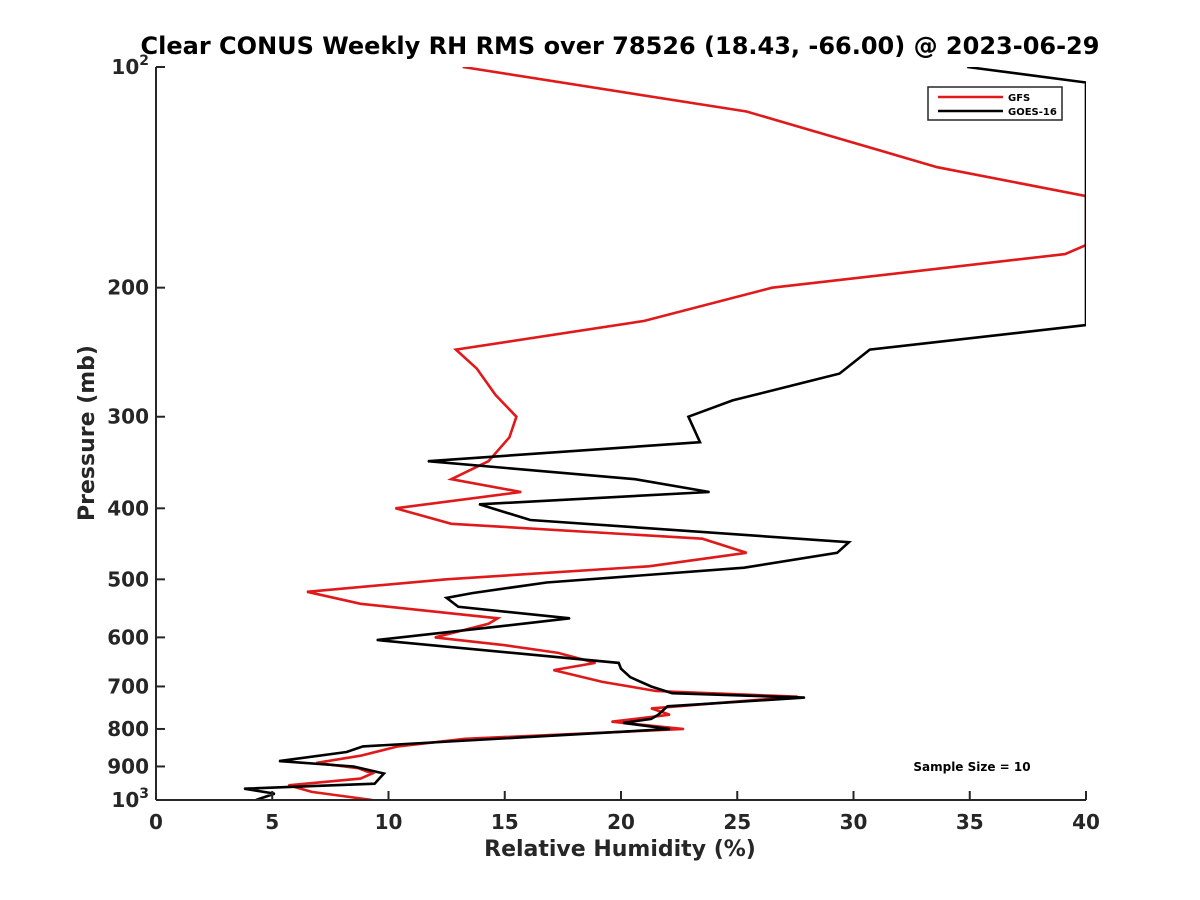 This screenshot has height=900, width=1200. Describe the element at coordinates (620, 849) in the screenshot. I see `x-axis-label: Relative Humidity (%)` at that location.